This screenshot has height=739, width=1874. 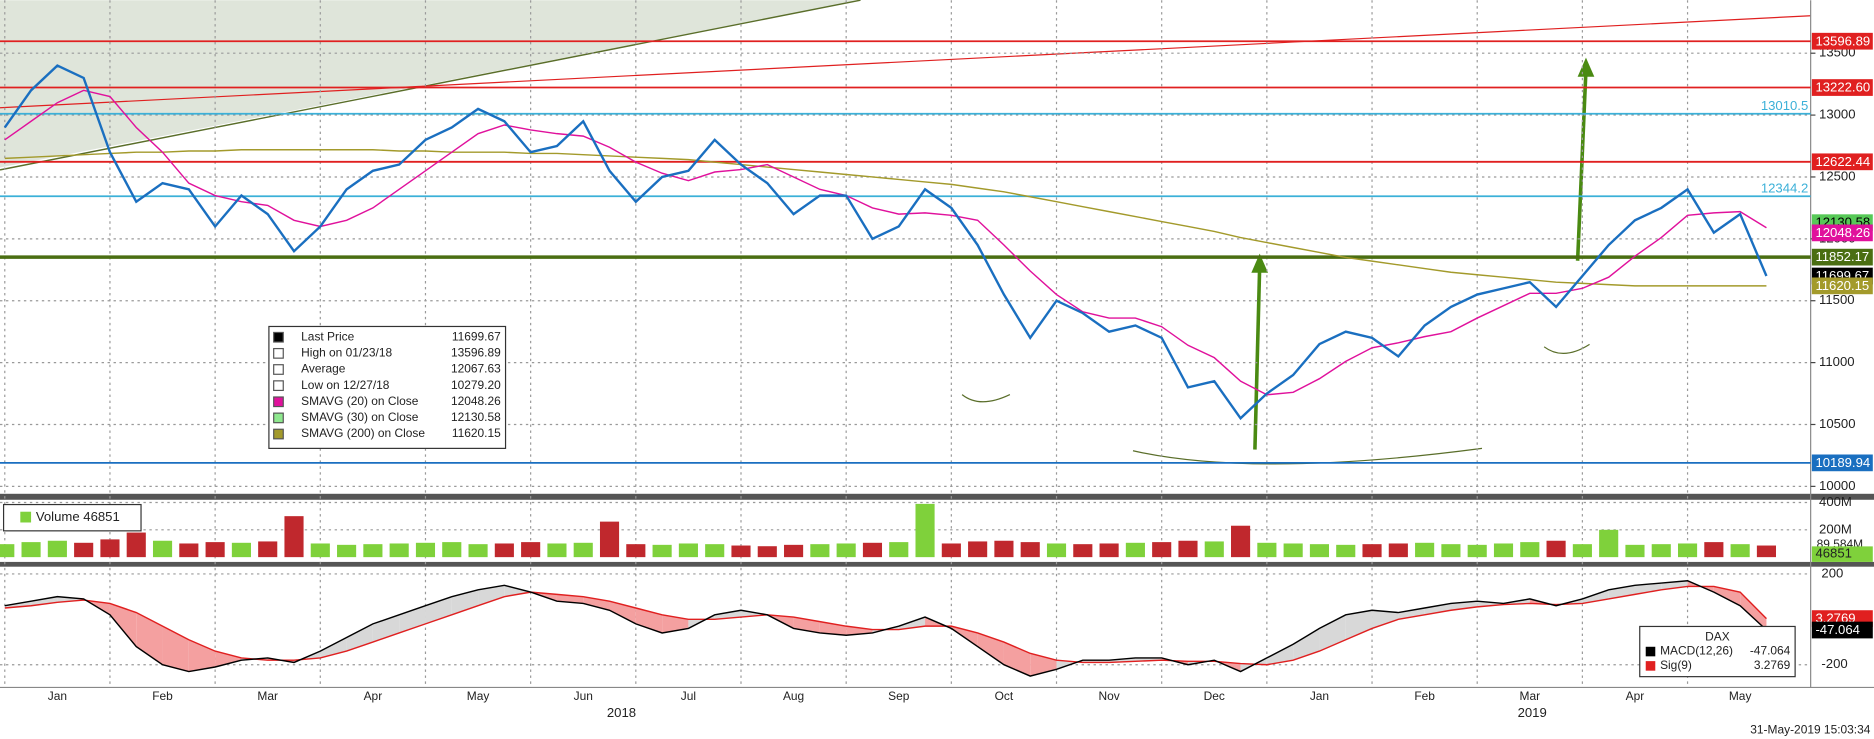 What do you see at coordinates (476, 369) in the screenshot?
I see `legend-value: 12067.63` at bounding box center [476, 369].